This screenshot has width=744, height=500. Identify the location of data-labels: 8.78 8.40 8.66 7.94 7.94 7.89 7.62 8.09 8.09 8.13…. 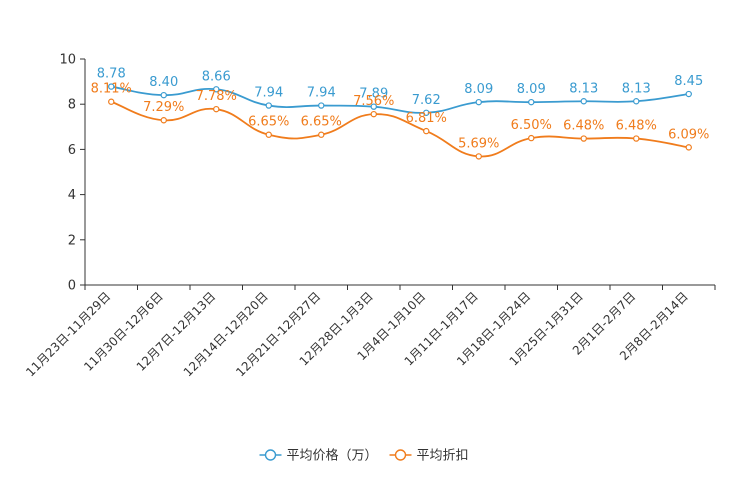
(400, 109).